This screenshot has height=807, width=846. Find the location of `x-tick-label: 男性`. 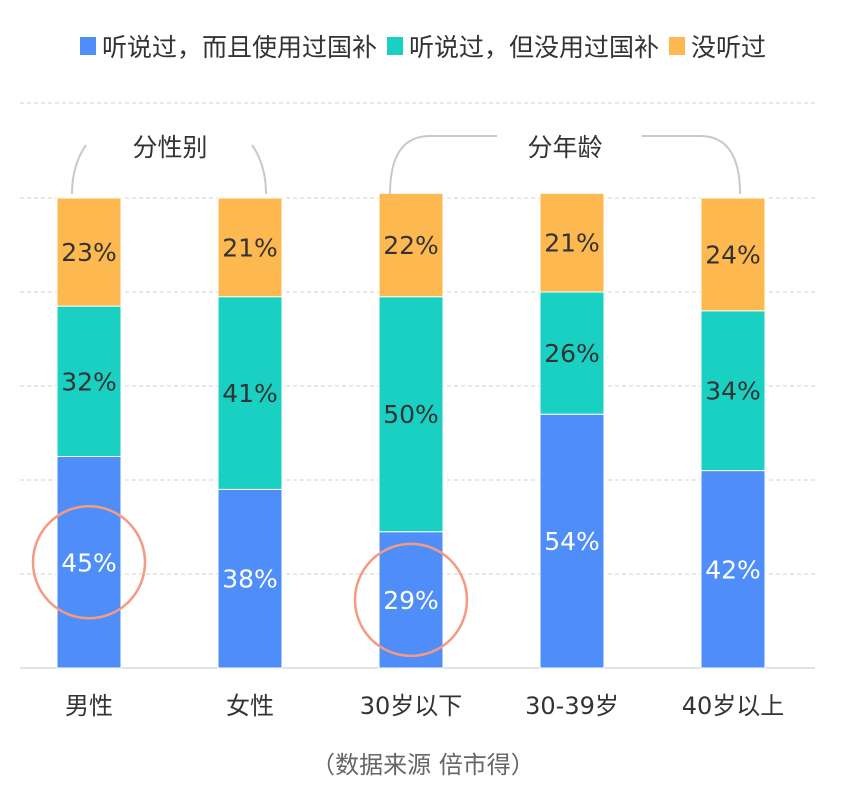

x-tick-label: 男性 is located at coordinates (89, 706).